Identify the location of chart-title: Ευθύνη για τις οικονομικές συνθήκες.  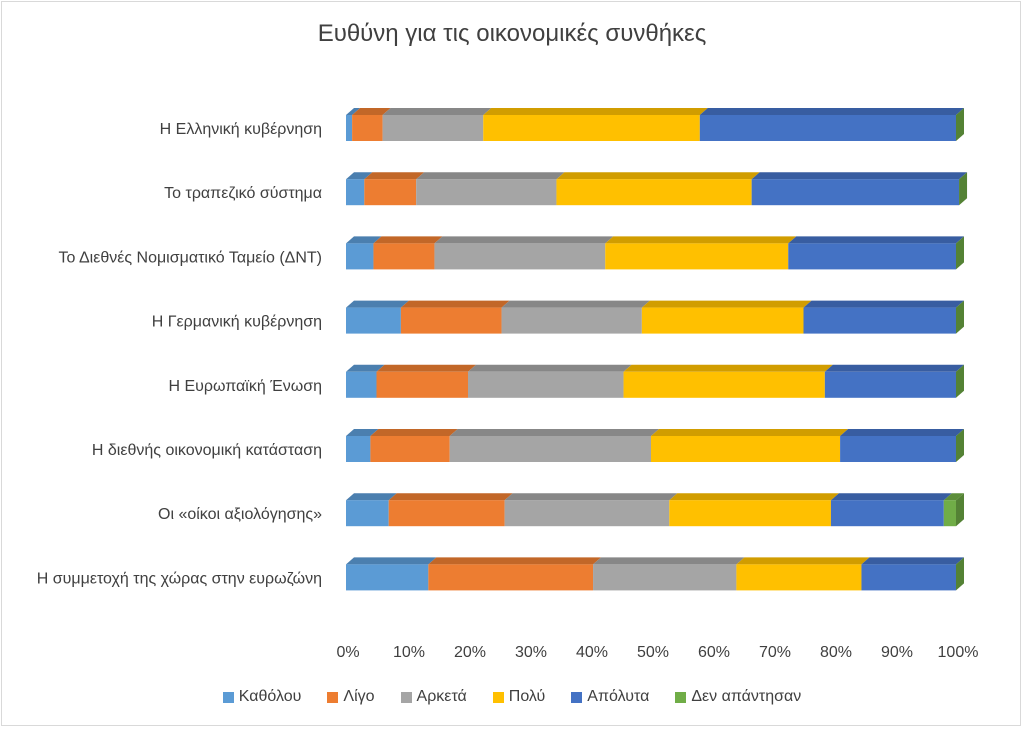
(512, 33).